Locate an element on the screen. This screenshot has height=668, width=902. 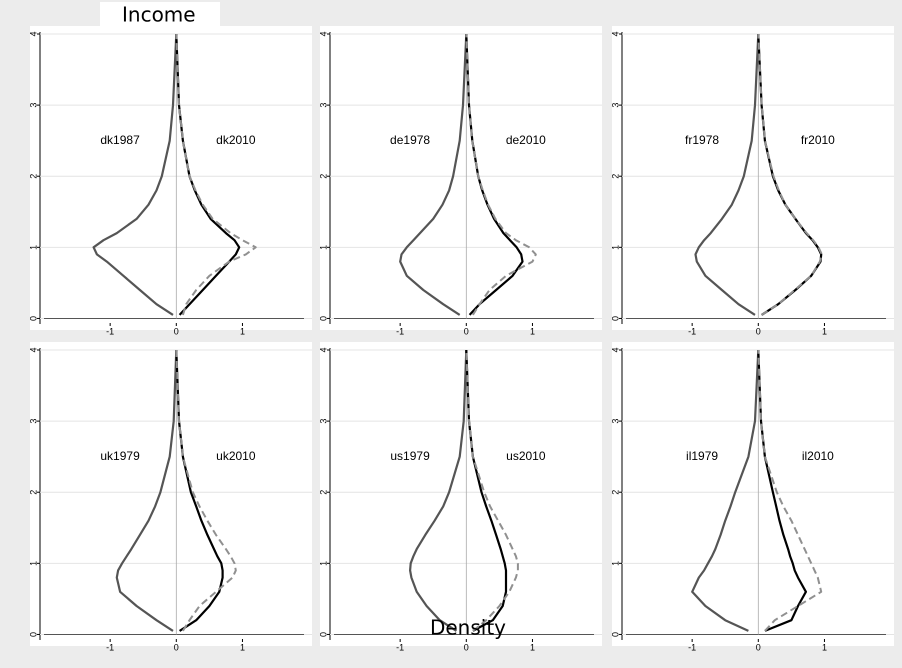
series-label: dk1987 is located at coordinates (120, 140).